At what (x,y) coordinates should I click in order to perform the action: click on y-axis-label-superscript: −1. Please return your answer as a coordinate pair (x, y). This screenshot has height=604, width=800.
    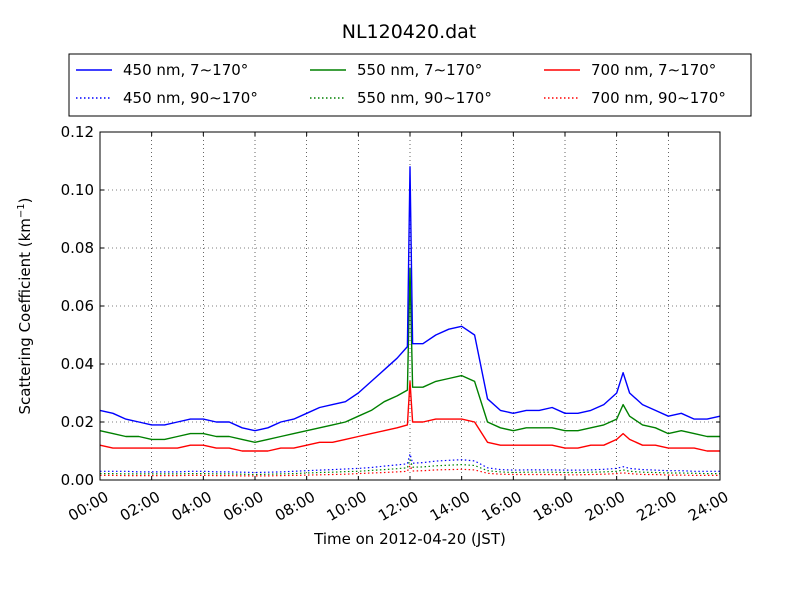
    Looking at the image, I should click on (21, 210).